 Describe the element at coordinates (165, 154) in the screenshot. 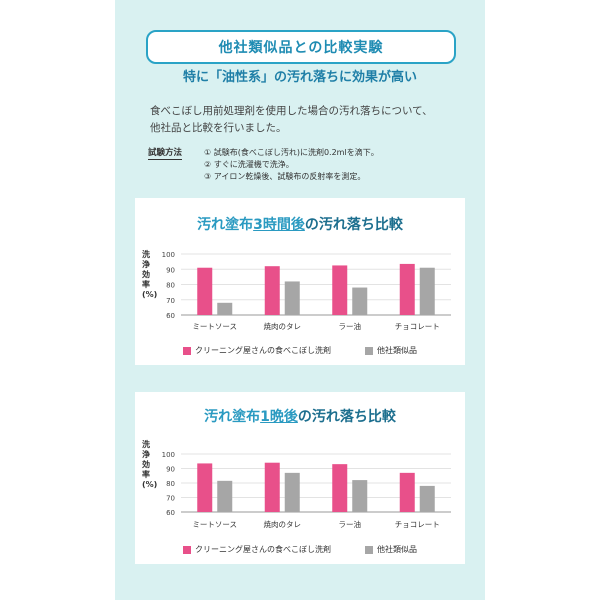

I see `method-label: 試験方法` at that location.